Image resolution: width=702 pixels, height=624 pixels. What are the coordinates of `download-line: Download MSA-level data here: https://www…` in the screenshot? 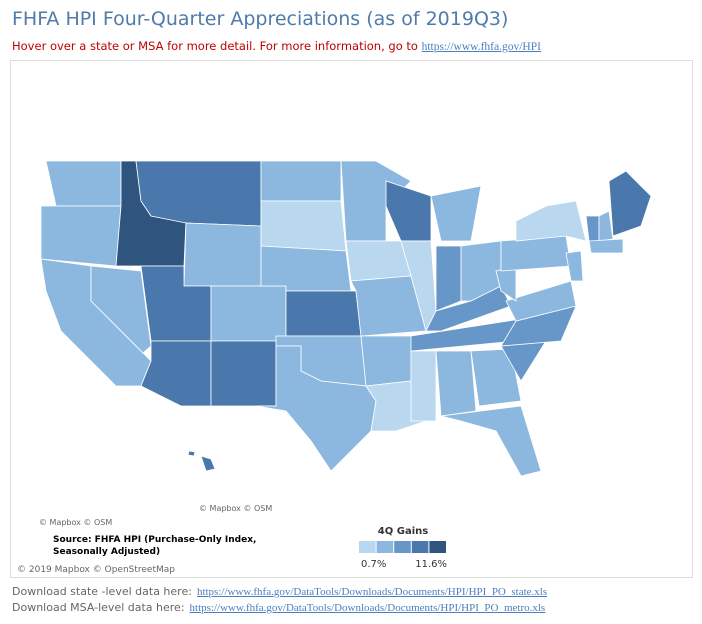 It's located at (278, 607).